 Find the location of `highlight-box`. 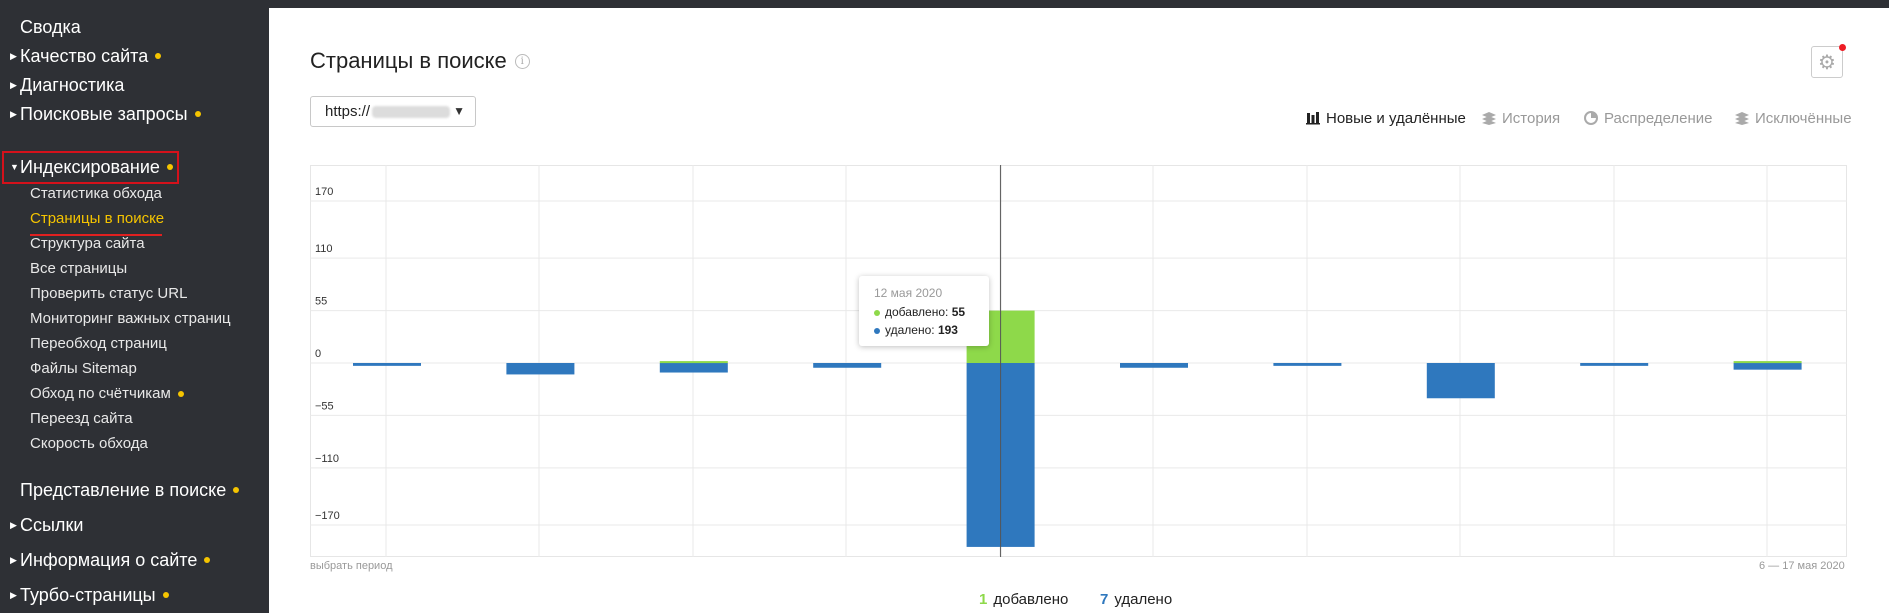

highlight-box is located at coordinates (90, 167).